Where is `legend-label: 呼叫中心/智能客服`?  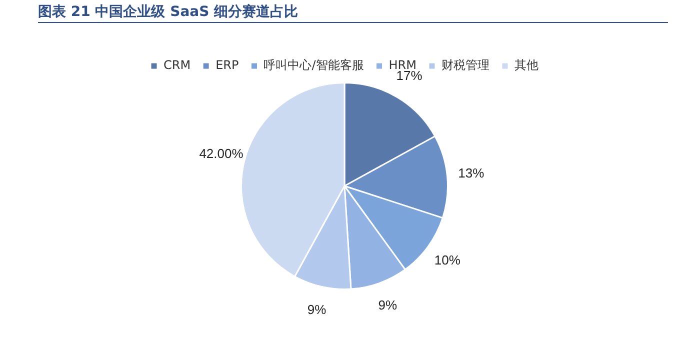
legend-label: 呼叫中心/智能客服 is located at coordinates (314, 65).